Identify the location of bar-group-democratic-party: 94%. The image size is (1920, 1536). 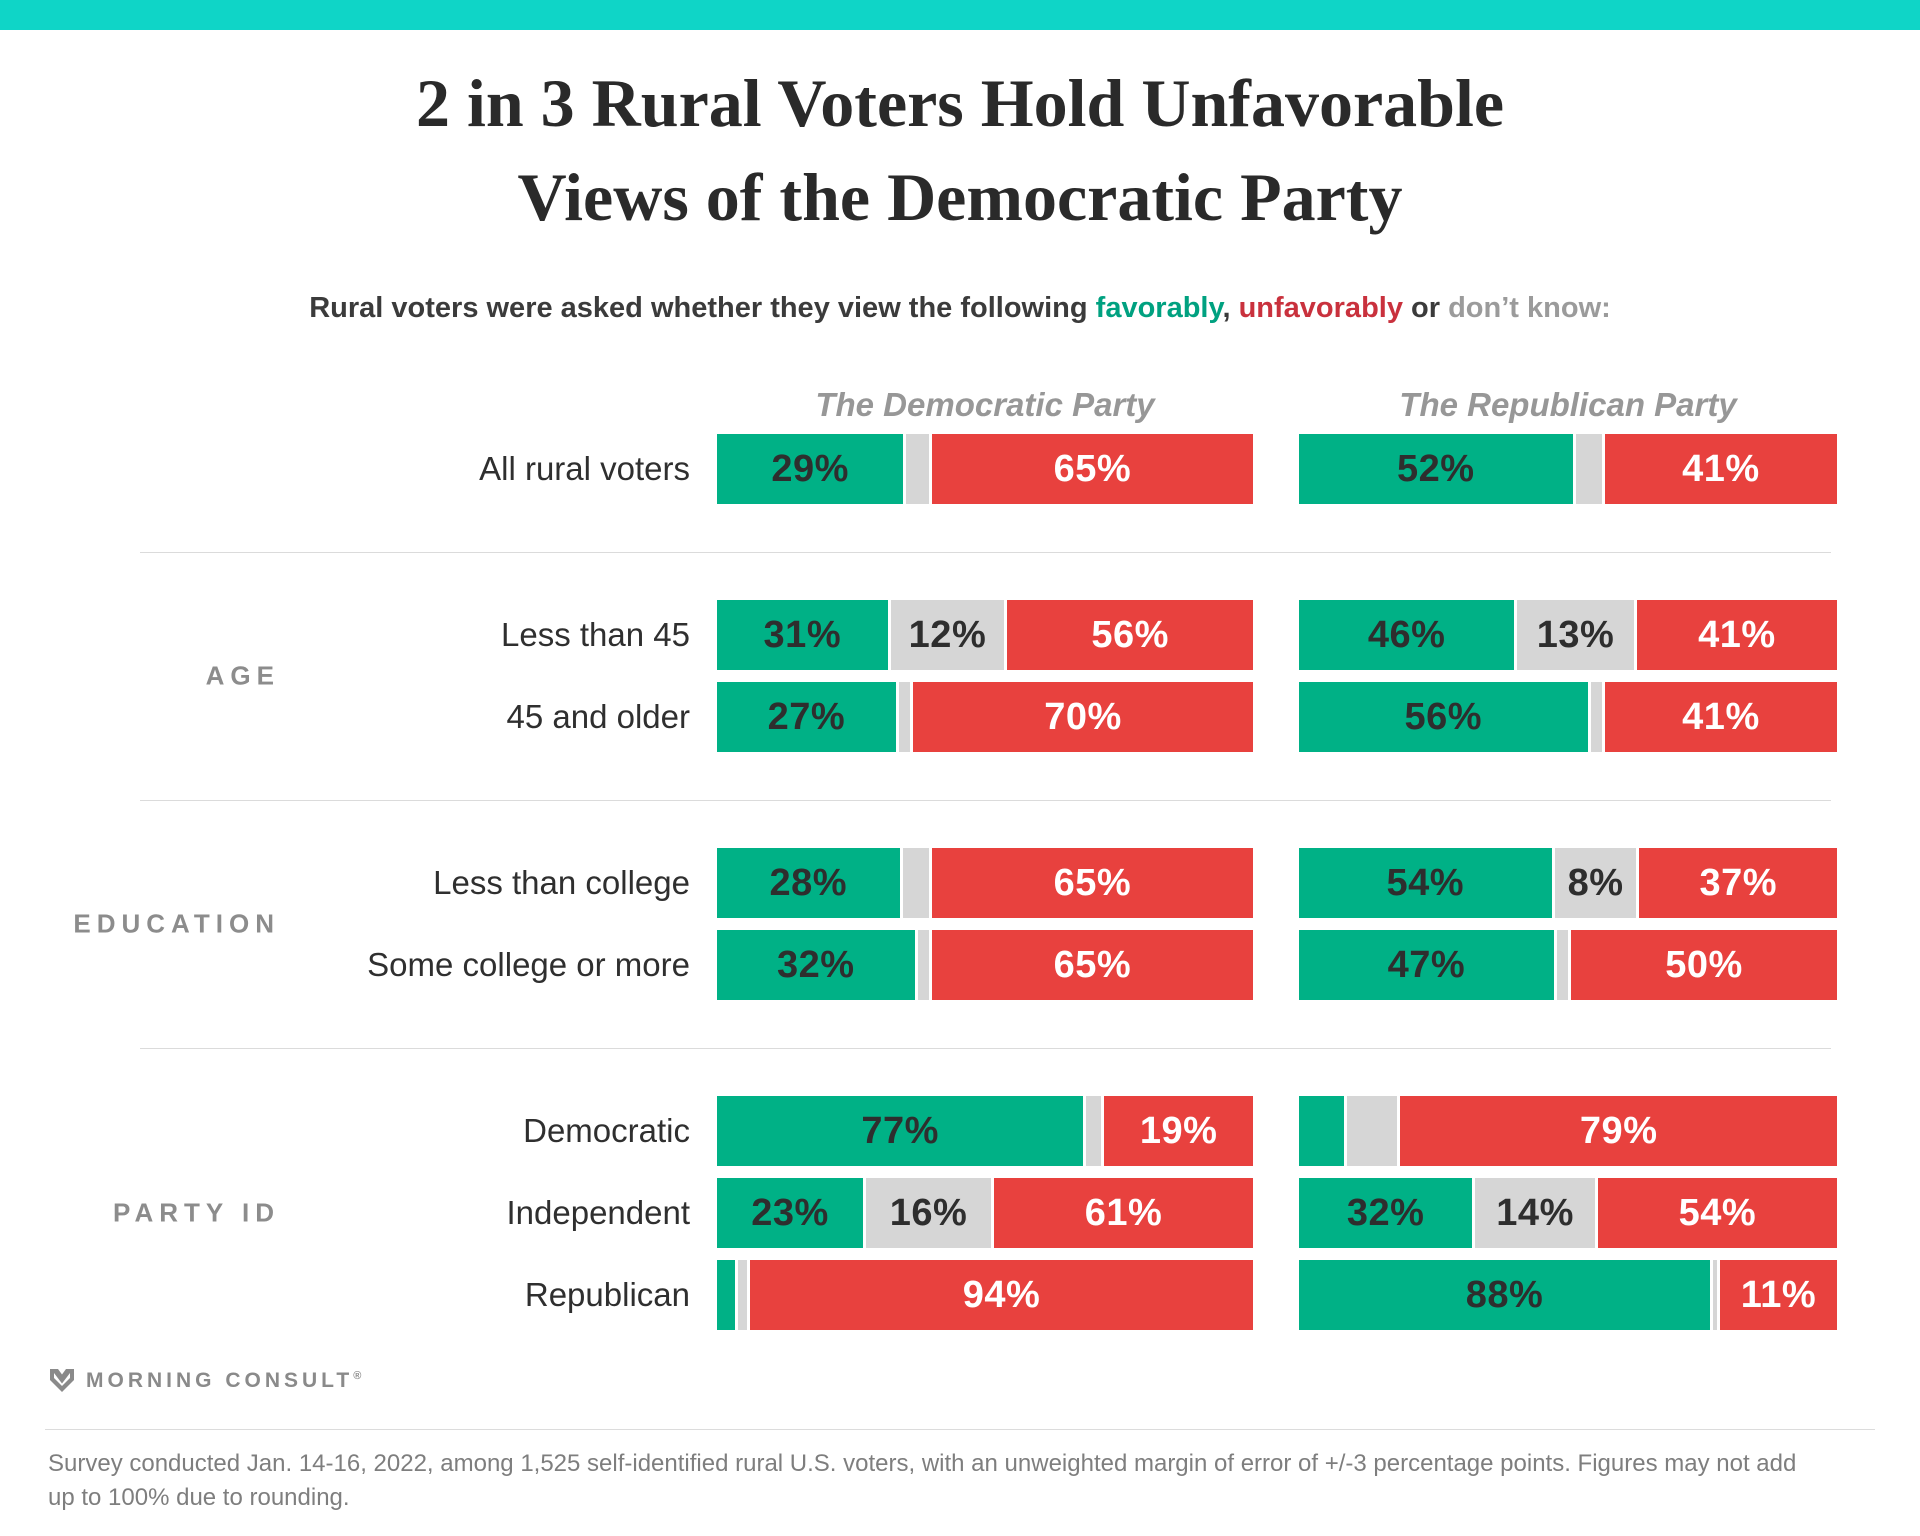
(985, 1295).